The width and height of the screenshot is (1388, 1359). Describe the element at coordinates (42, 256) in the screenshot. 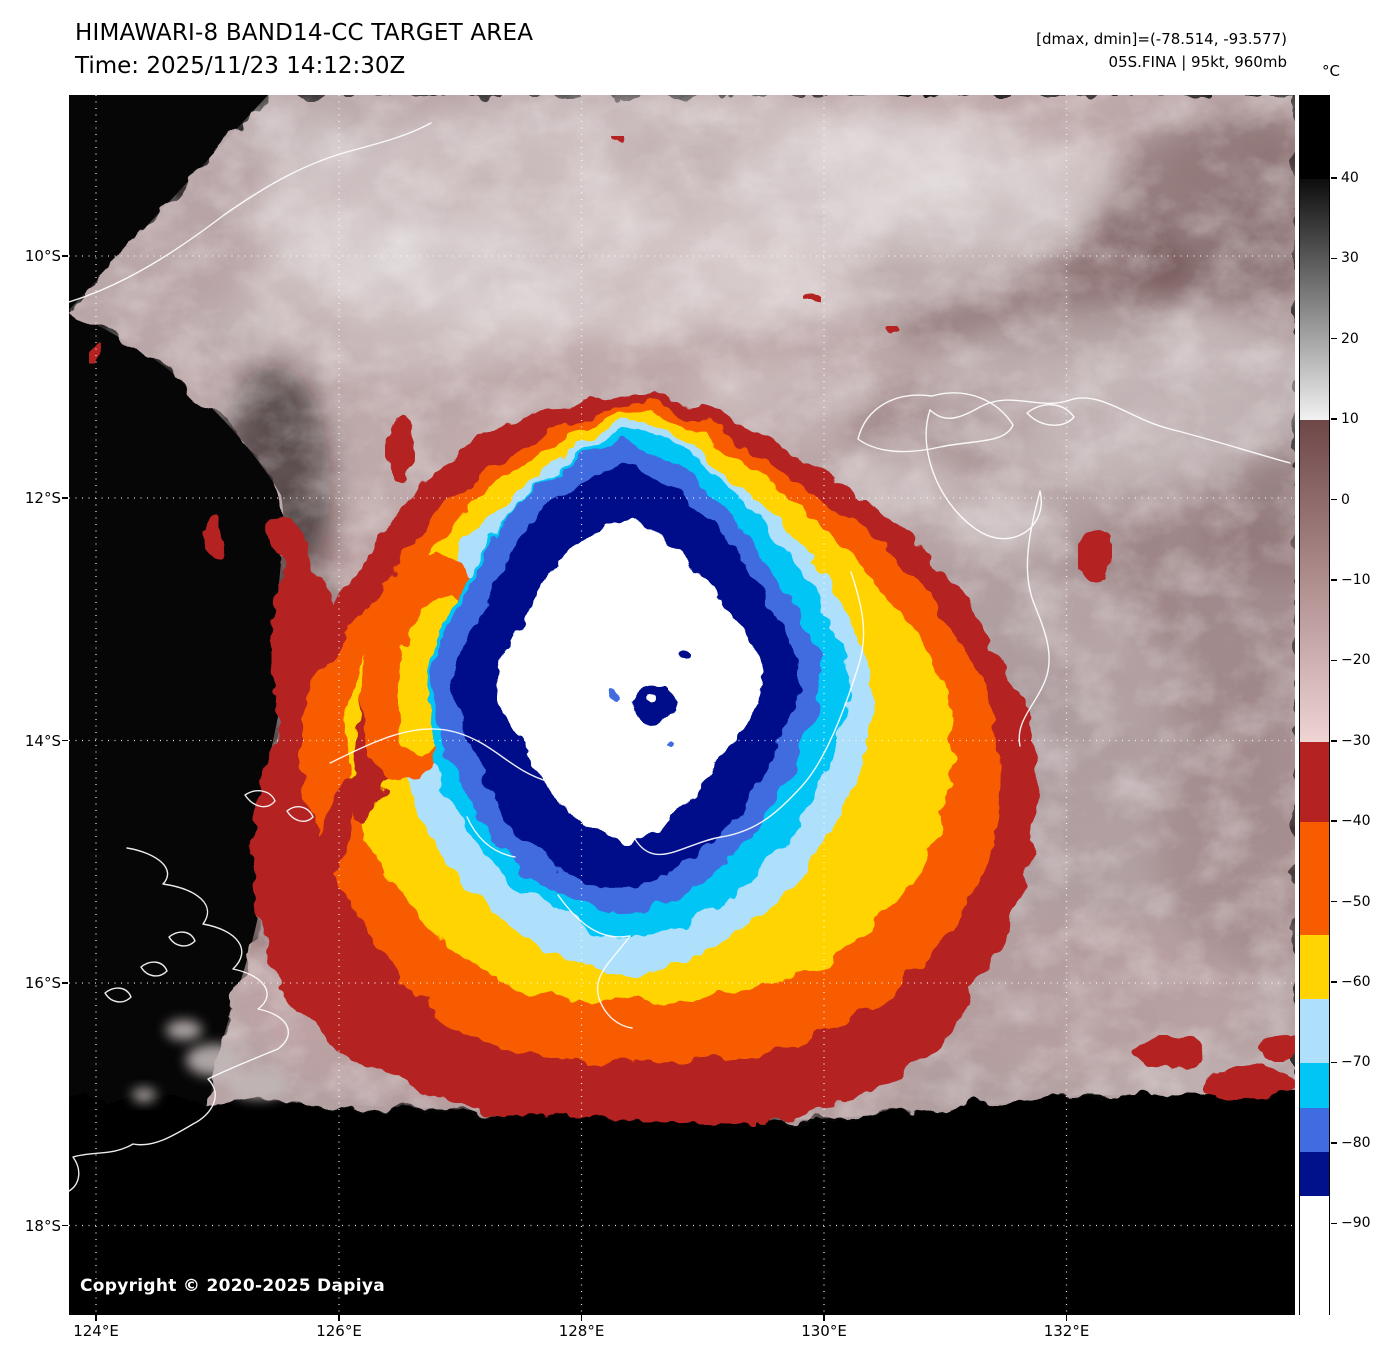

I see `lat-tick-label: 10°S` at that location.